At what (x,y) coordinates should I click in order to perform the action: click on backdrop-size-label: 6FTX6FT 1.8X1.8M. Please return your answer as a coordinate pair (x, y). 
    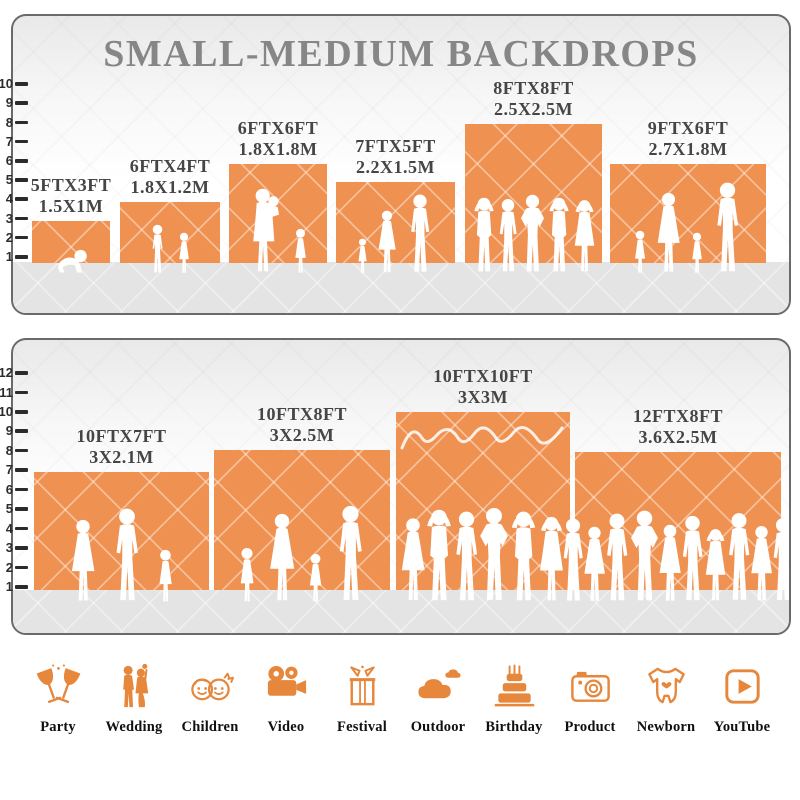
    Looking at the image, I should click on (278, 139).